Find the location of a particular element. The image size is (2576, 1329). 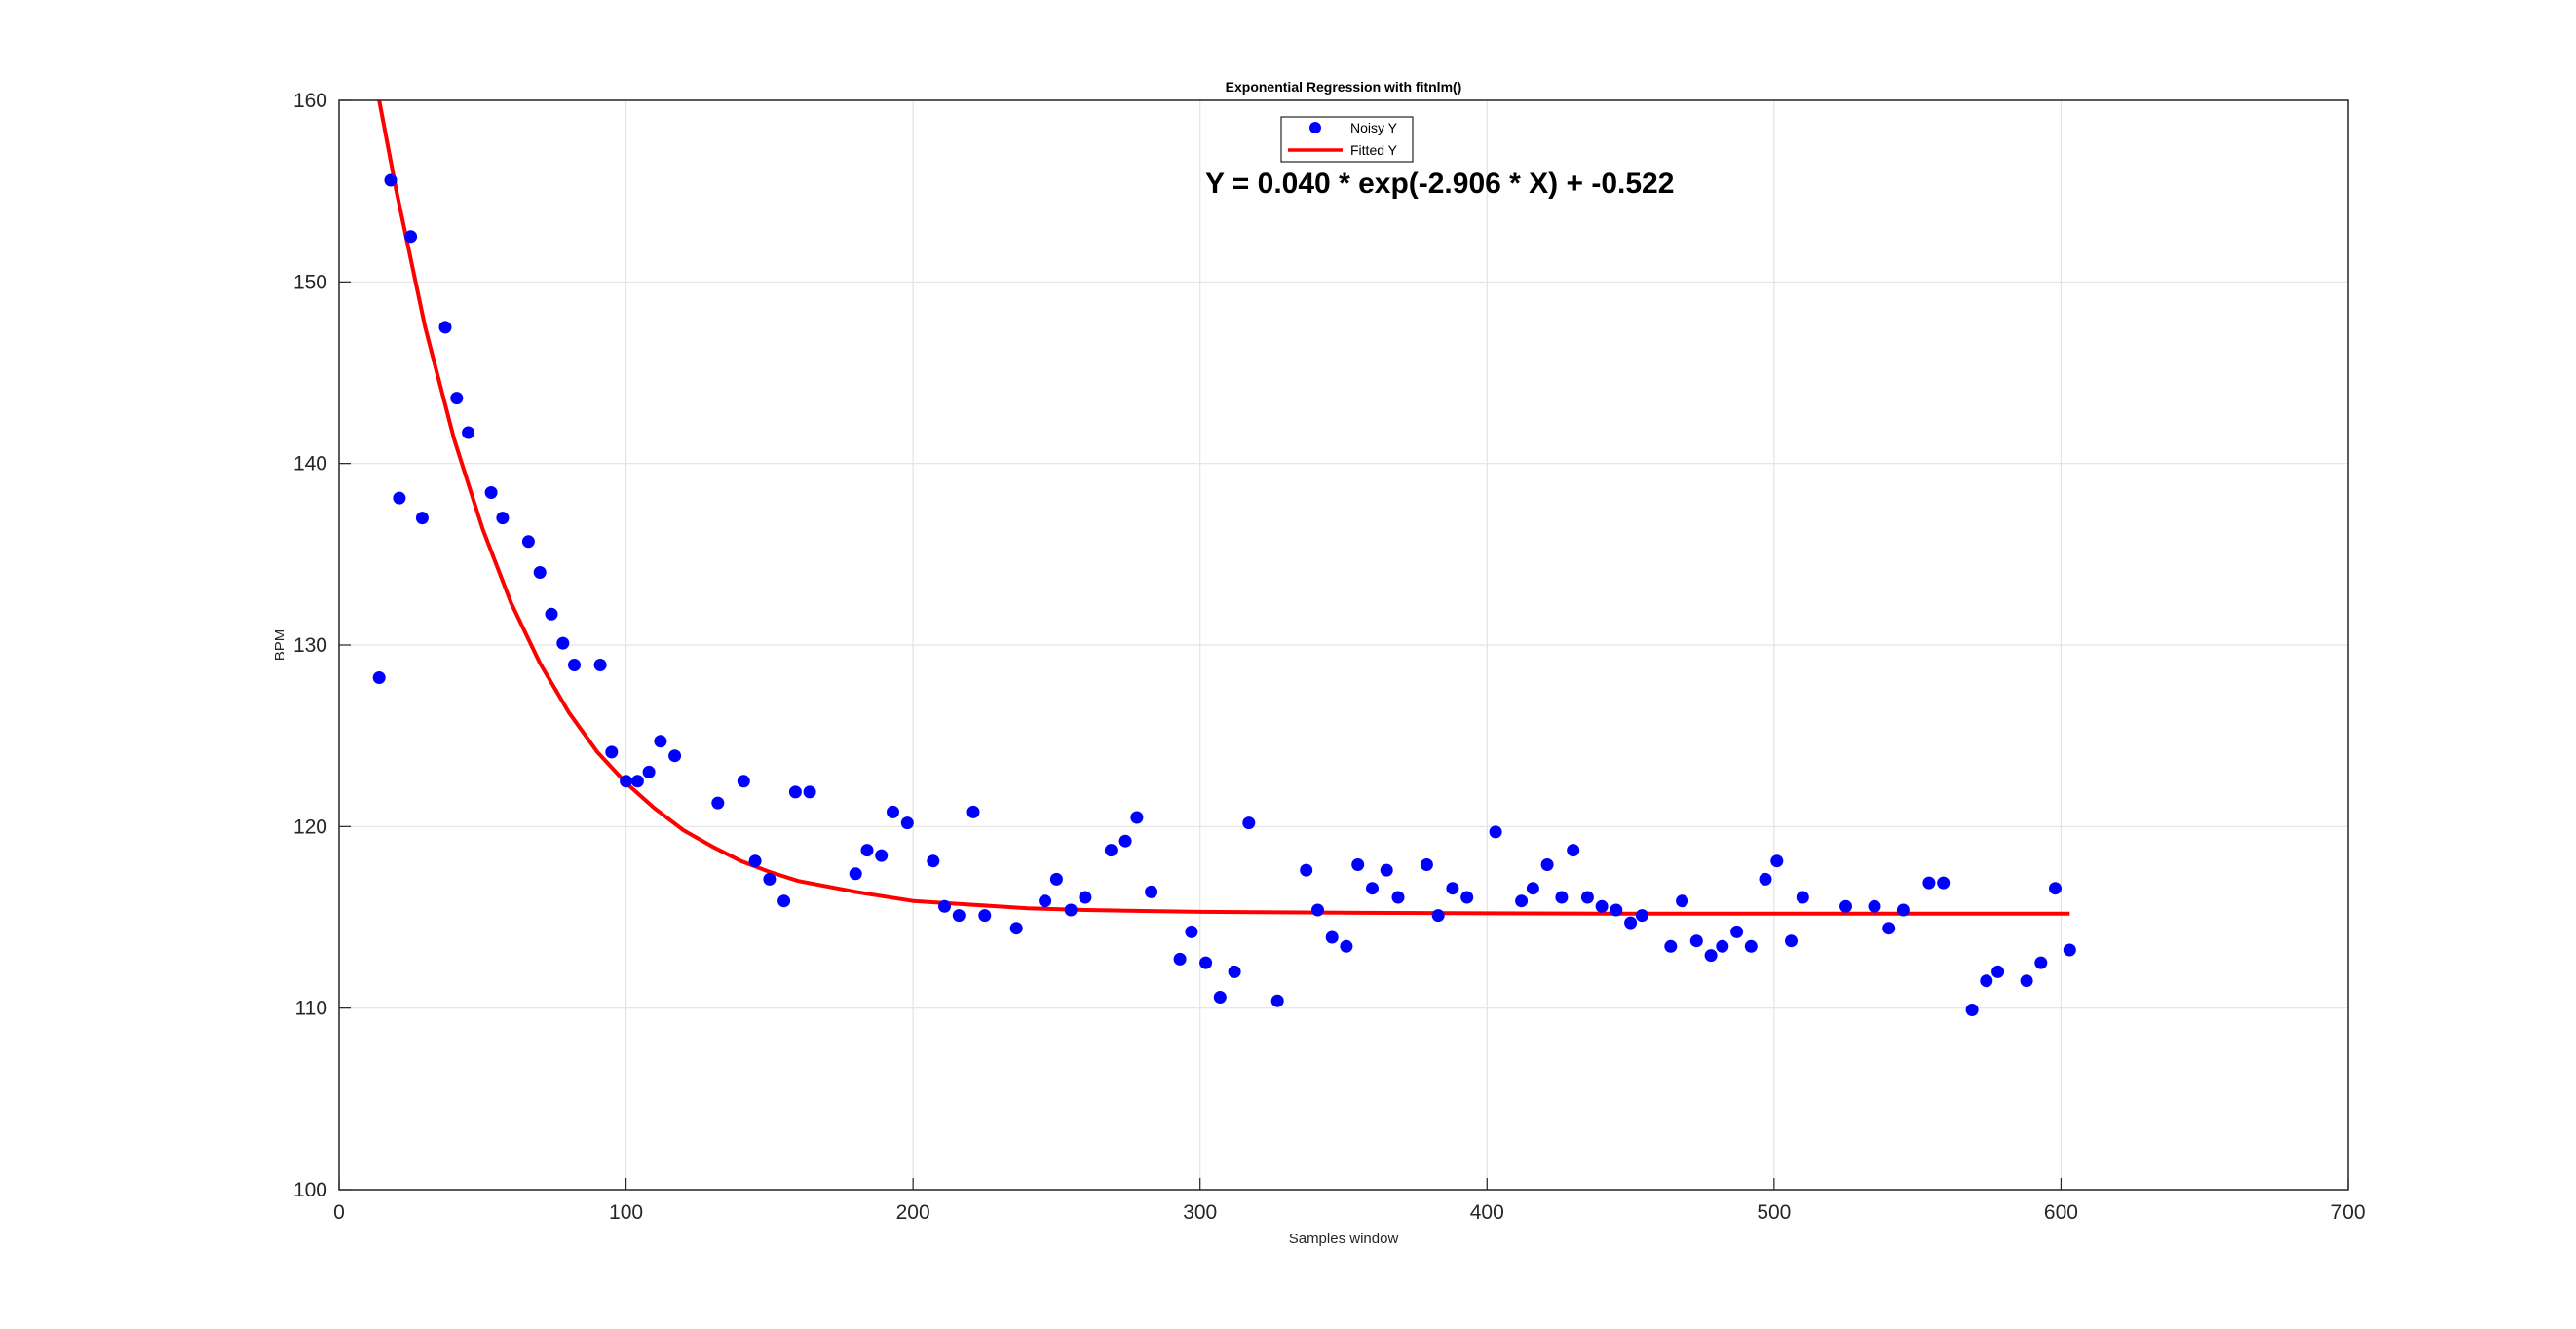

x-axis-ticks: 0 100 200 300 400 500 600 700 is located at coordinates (1349, 1201).